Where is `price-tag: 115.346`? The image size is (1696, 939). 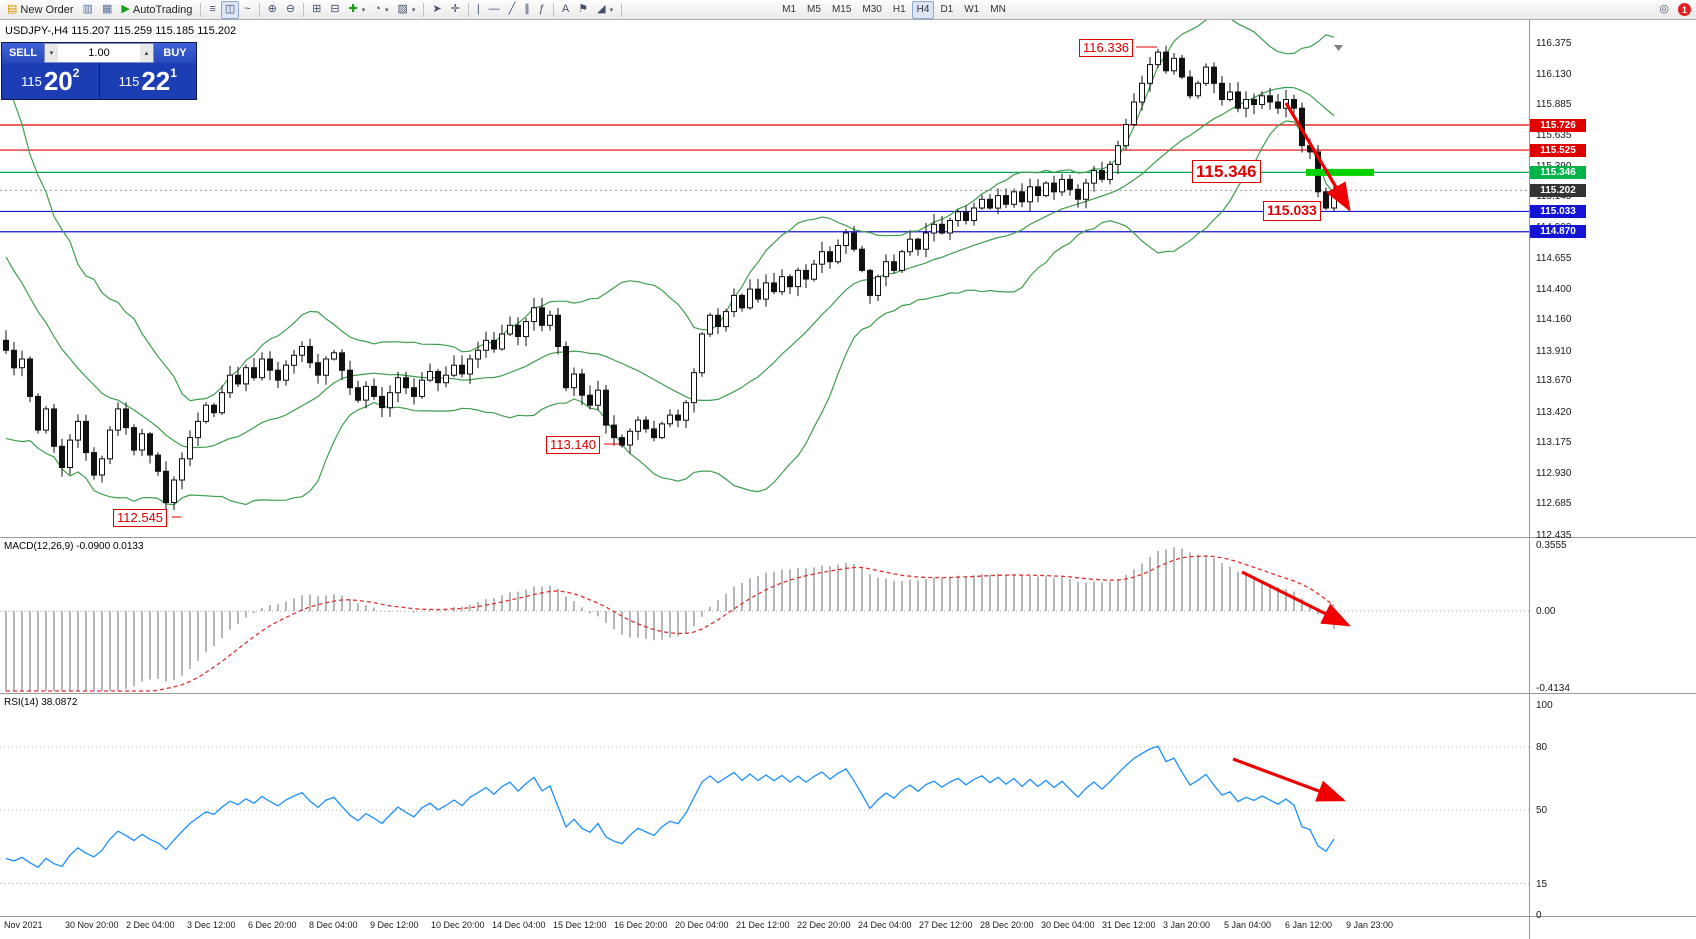 price-tag: 115.346 is located at coordinates (1558, 172).